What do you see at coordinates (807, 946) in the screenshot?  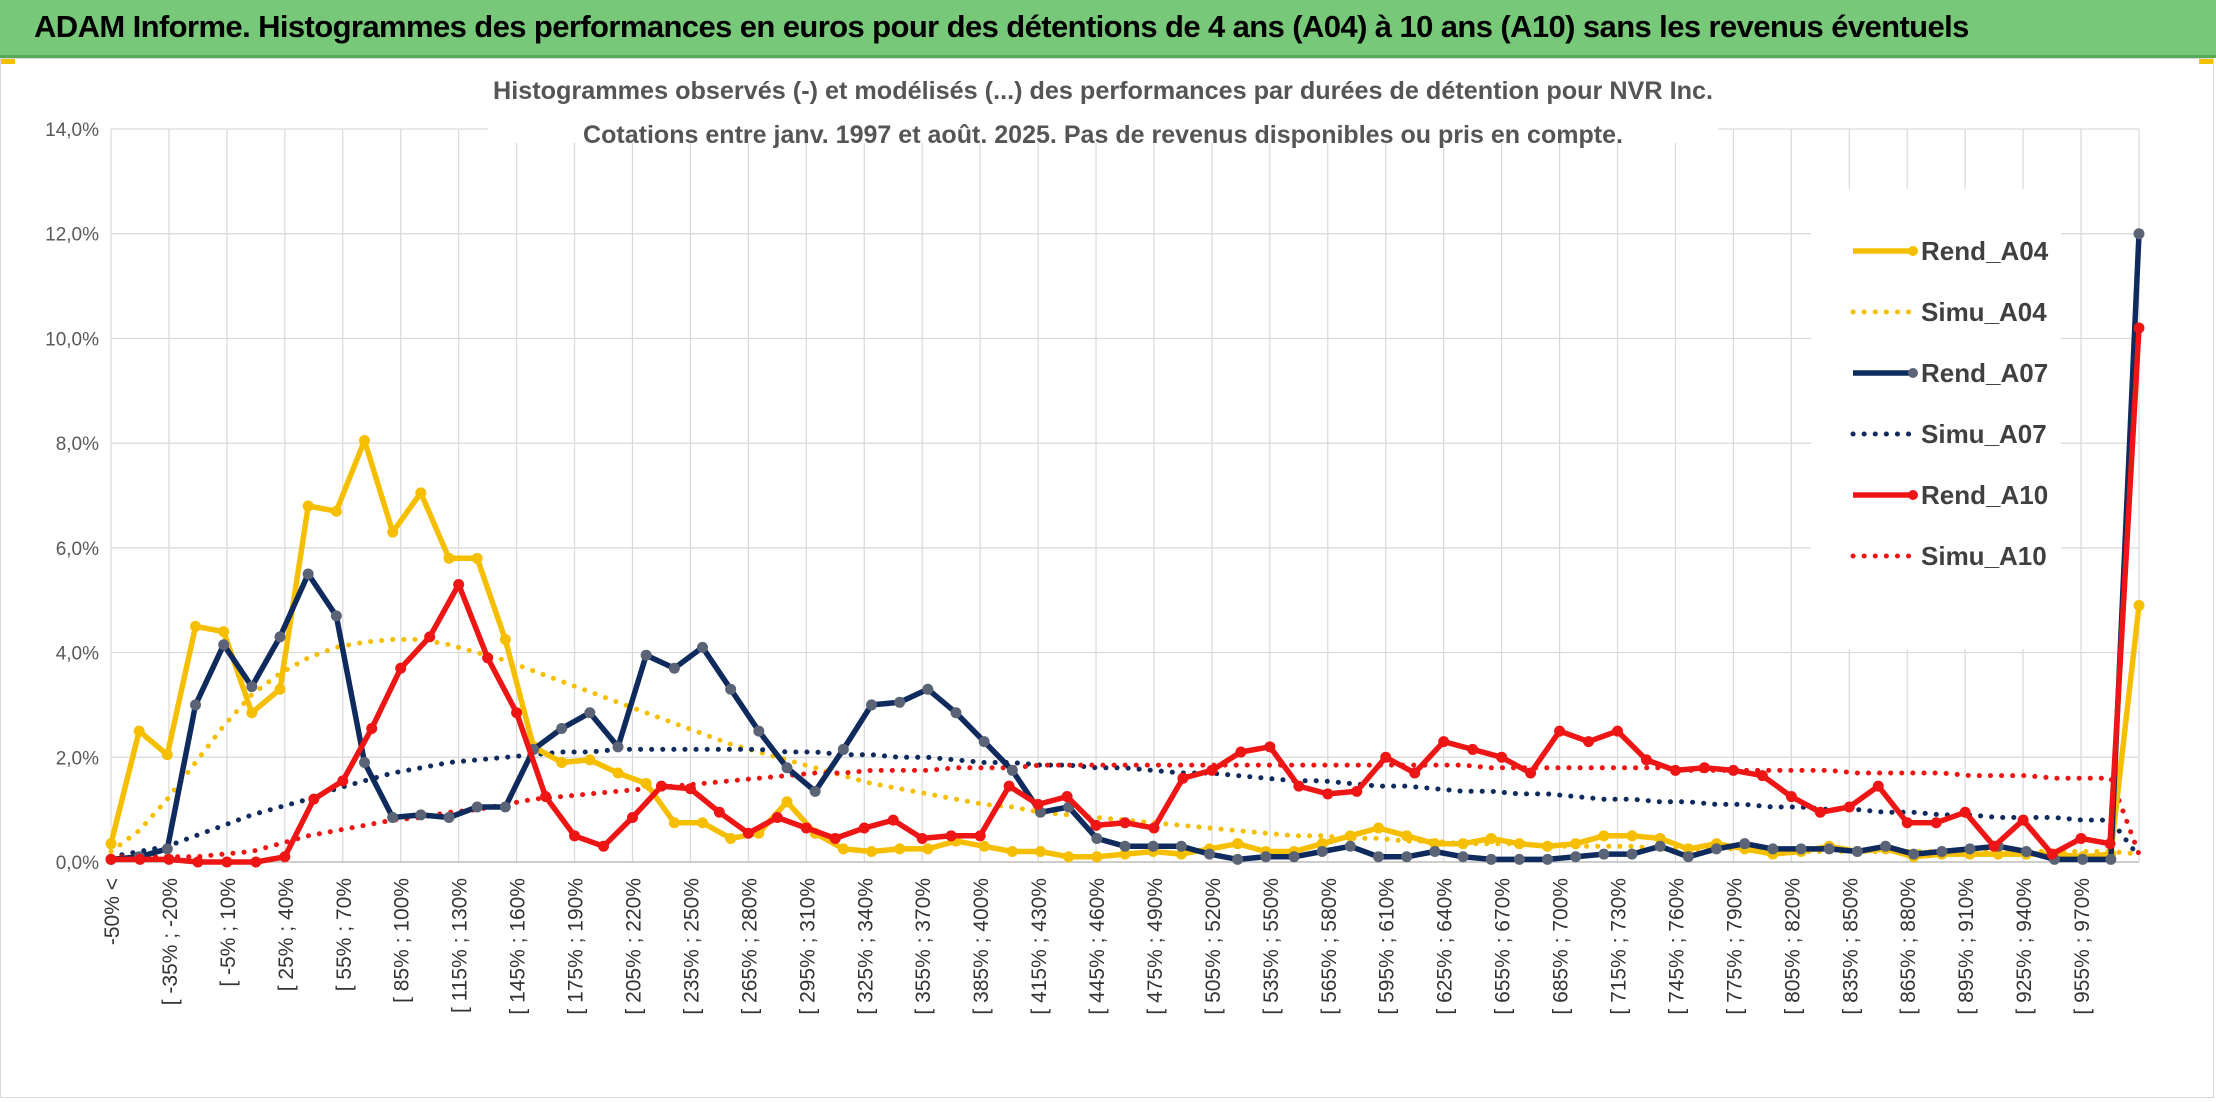 I see `x-tick-label: [ 295% ; 310%` at bounding box center [807, 946].